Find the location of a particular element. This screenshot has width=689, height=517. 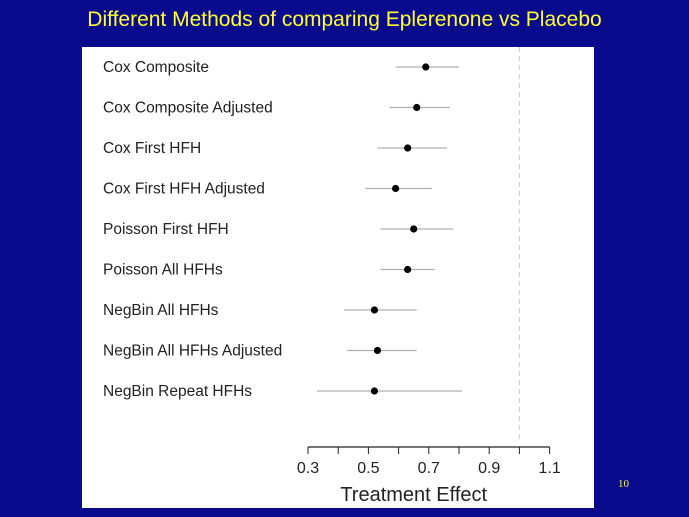

row-label: Cox Composite Adjusted is located at coordinates (188, 108).